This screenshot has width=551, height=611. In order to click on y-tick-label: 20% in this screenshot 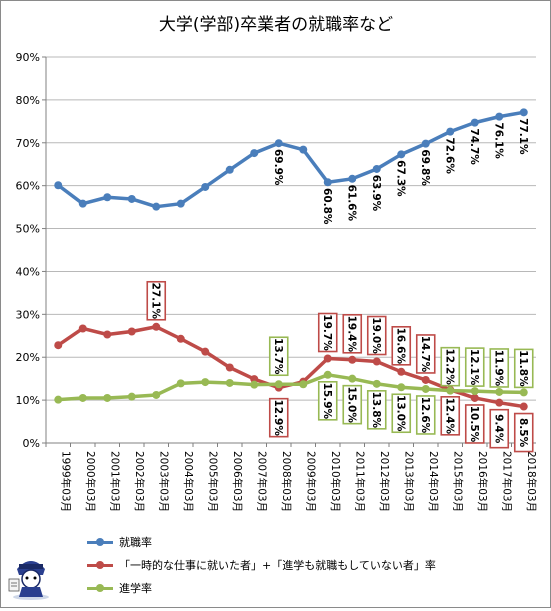, I will do `click(28, 357)`.